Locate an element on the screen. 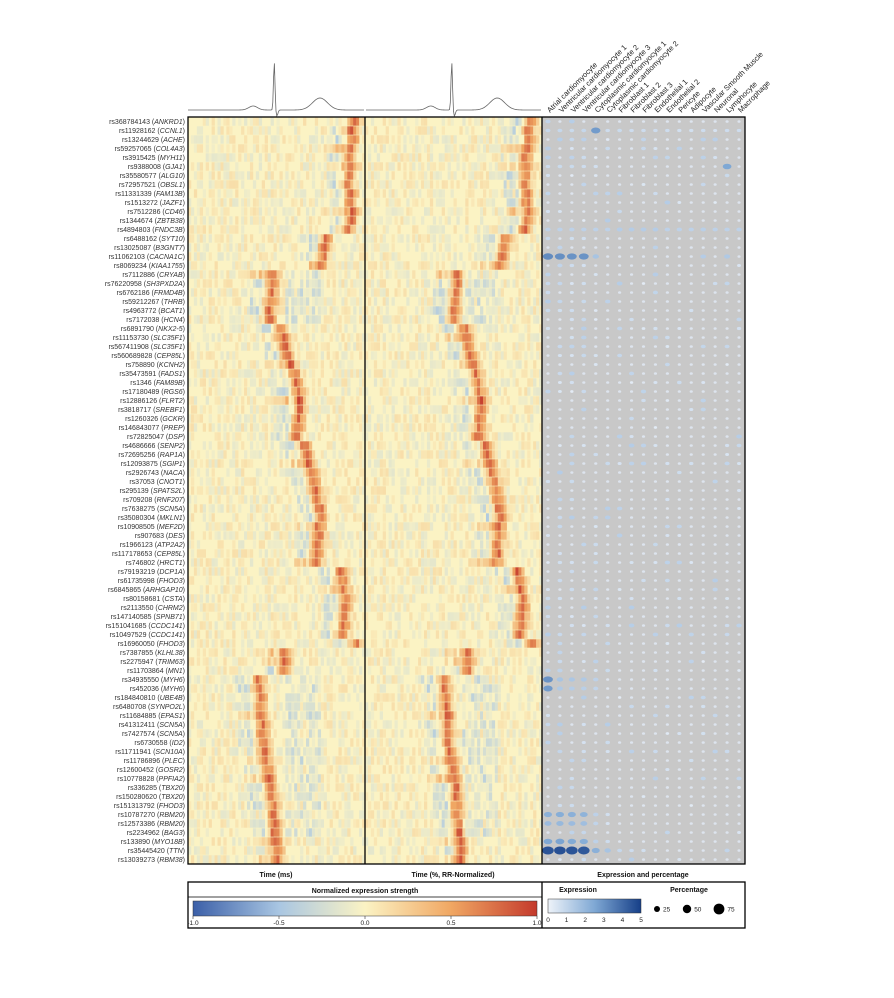  snp-label: rs1346 (FAM89B) is located at coordinates (157, 383).